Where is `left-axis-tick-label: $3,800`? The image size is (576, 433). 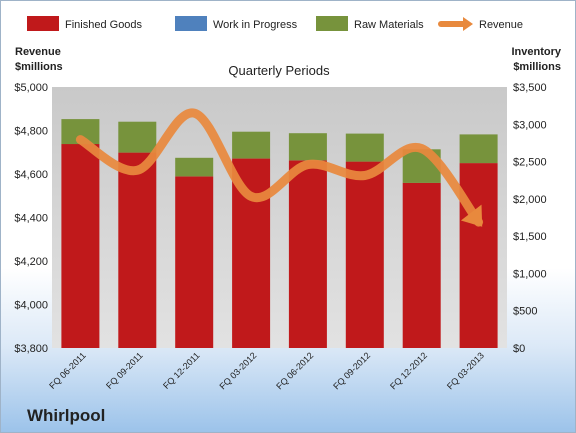
left-axis-tick-label: $3,800 is located at coordinates (31, 349).